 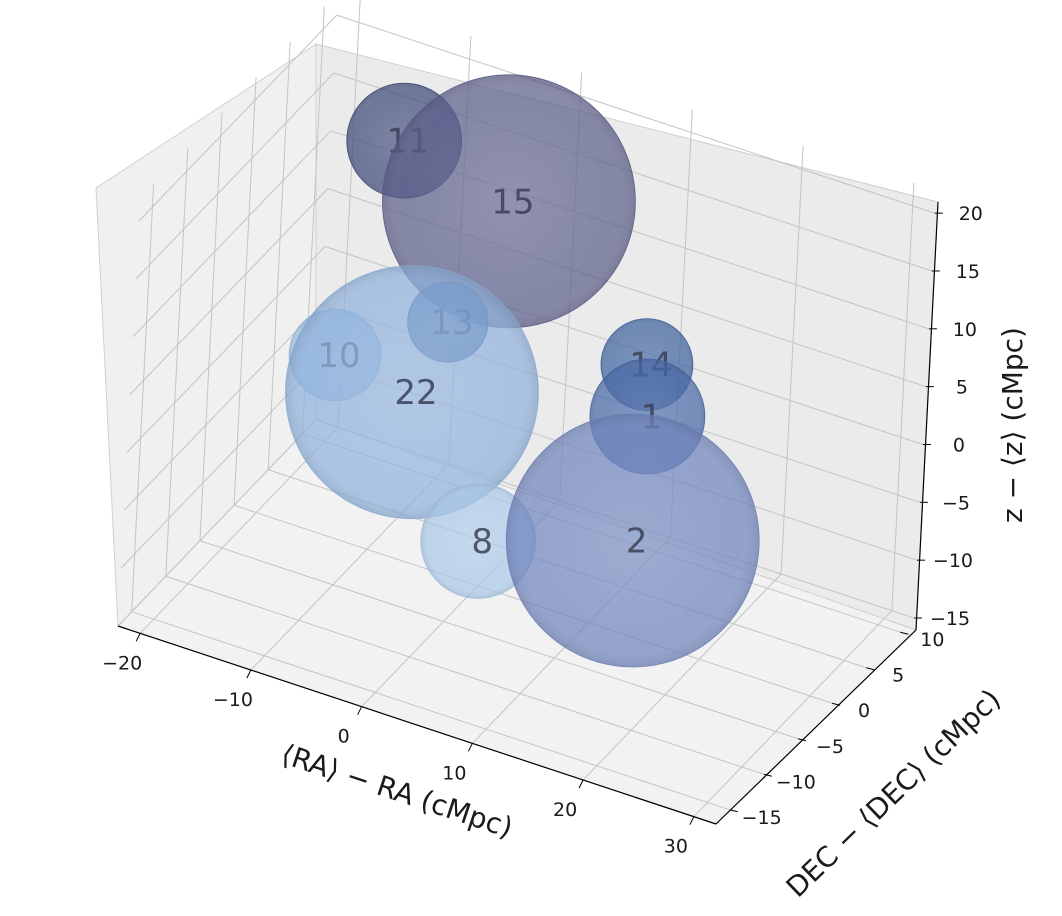 What do you see at coordinates (898, 676) in the screenshot?
I see `y-tick-label: 5` at bounding box center [898, 676].